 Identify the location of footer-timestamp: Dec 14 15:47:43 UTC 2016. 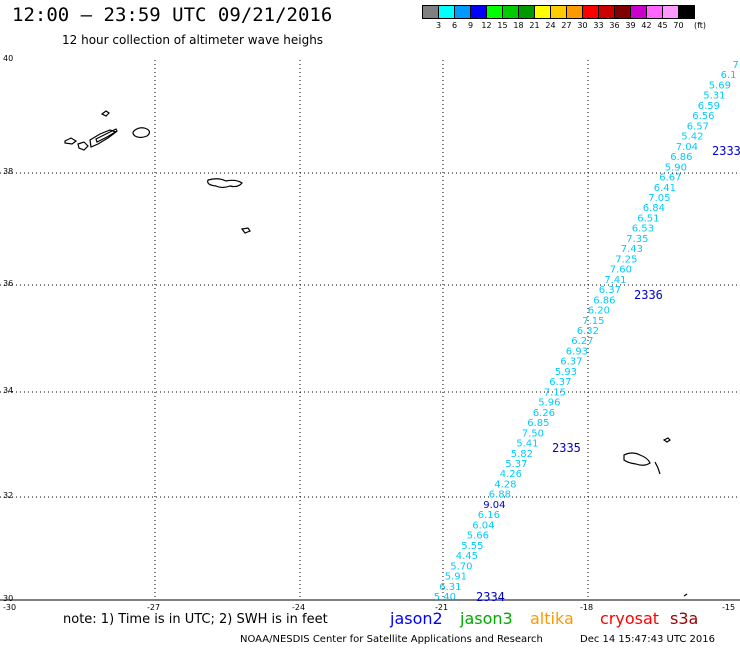
(647, 639).